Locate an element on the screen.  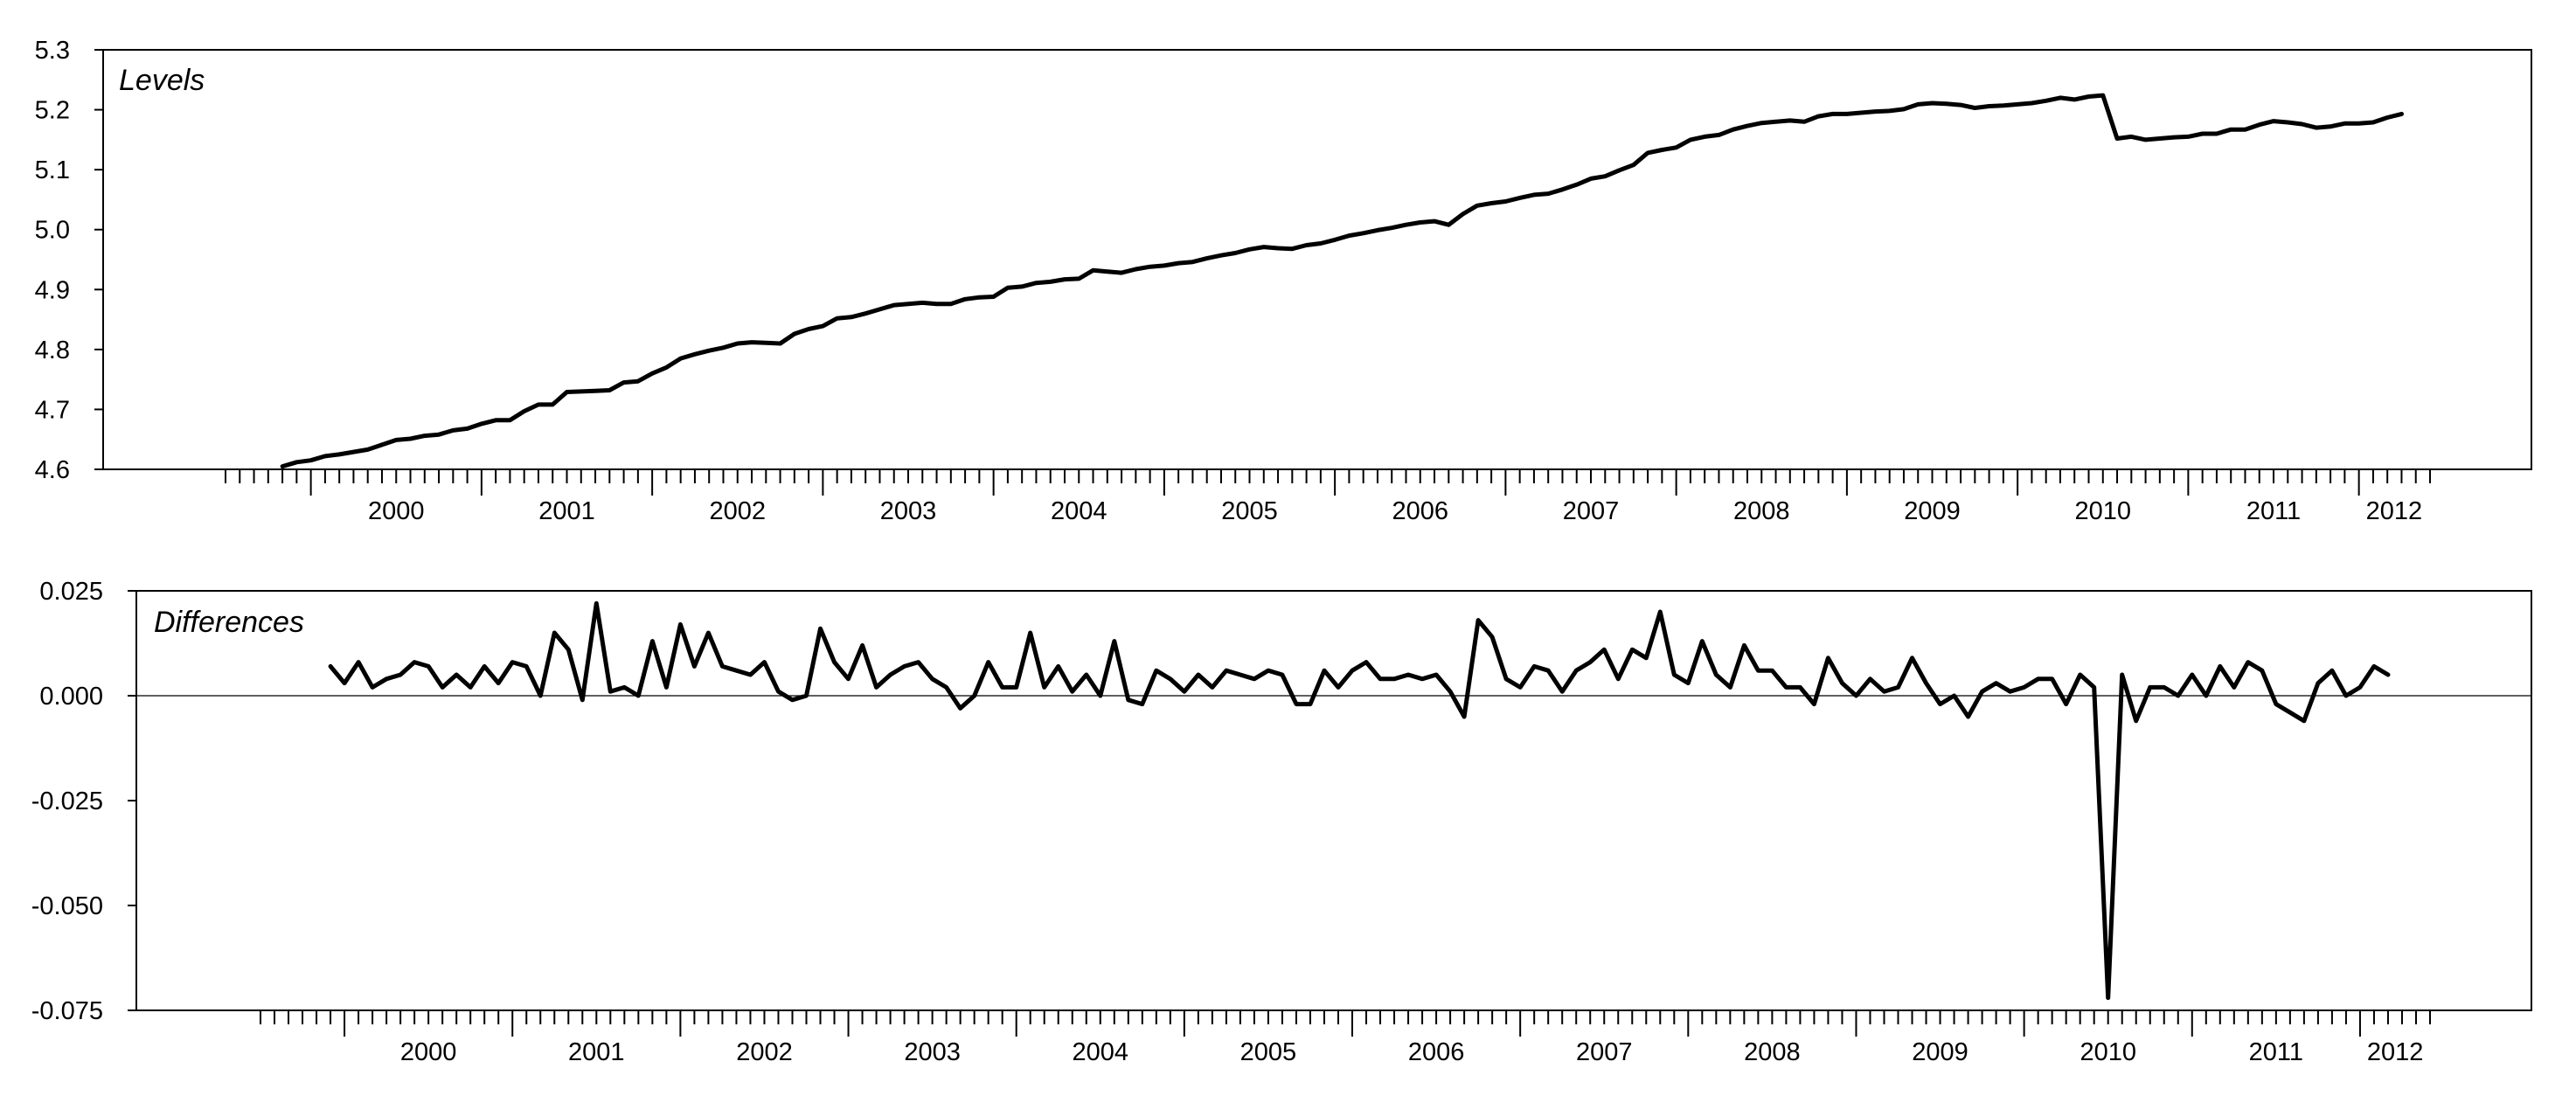
differences-x-tick-label-2001: 2001 is located at coordinates (596, 1052).